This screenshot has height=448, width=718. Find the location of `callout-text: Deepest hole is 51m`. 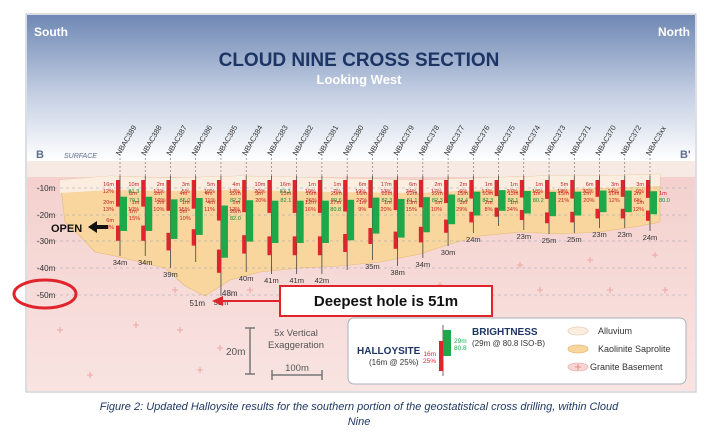

callout-text: Deepest hole is 51m is located at coordinates (386, 301).